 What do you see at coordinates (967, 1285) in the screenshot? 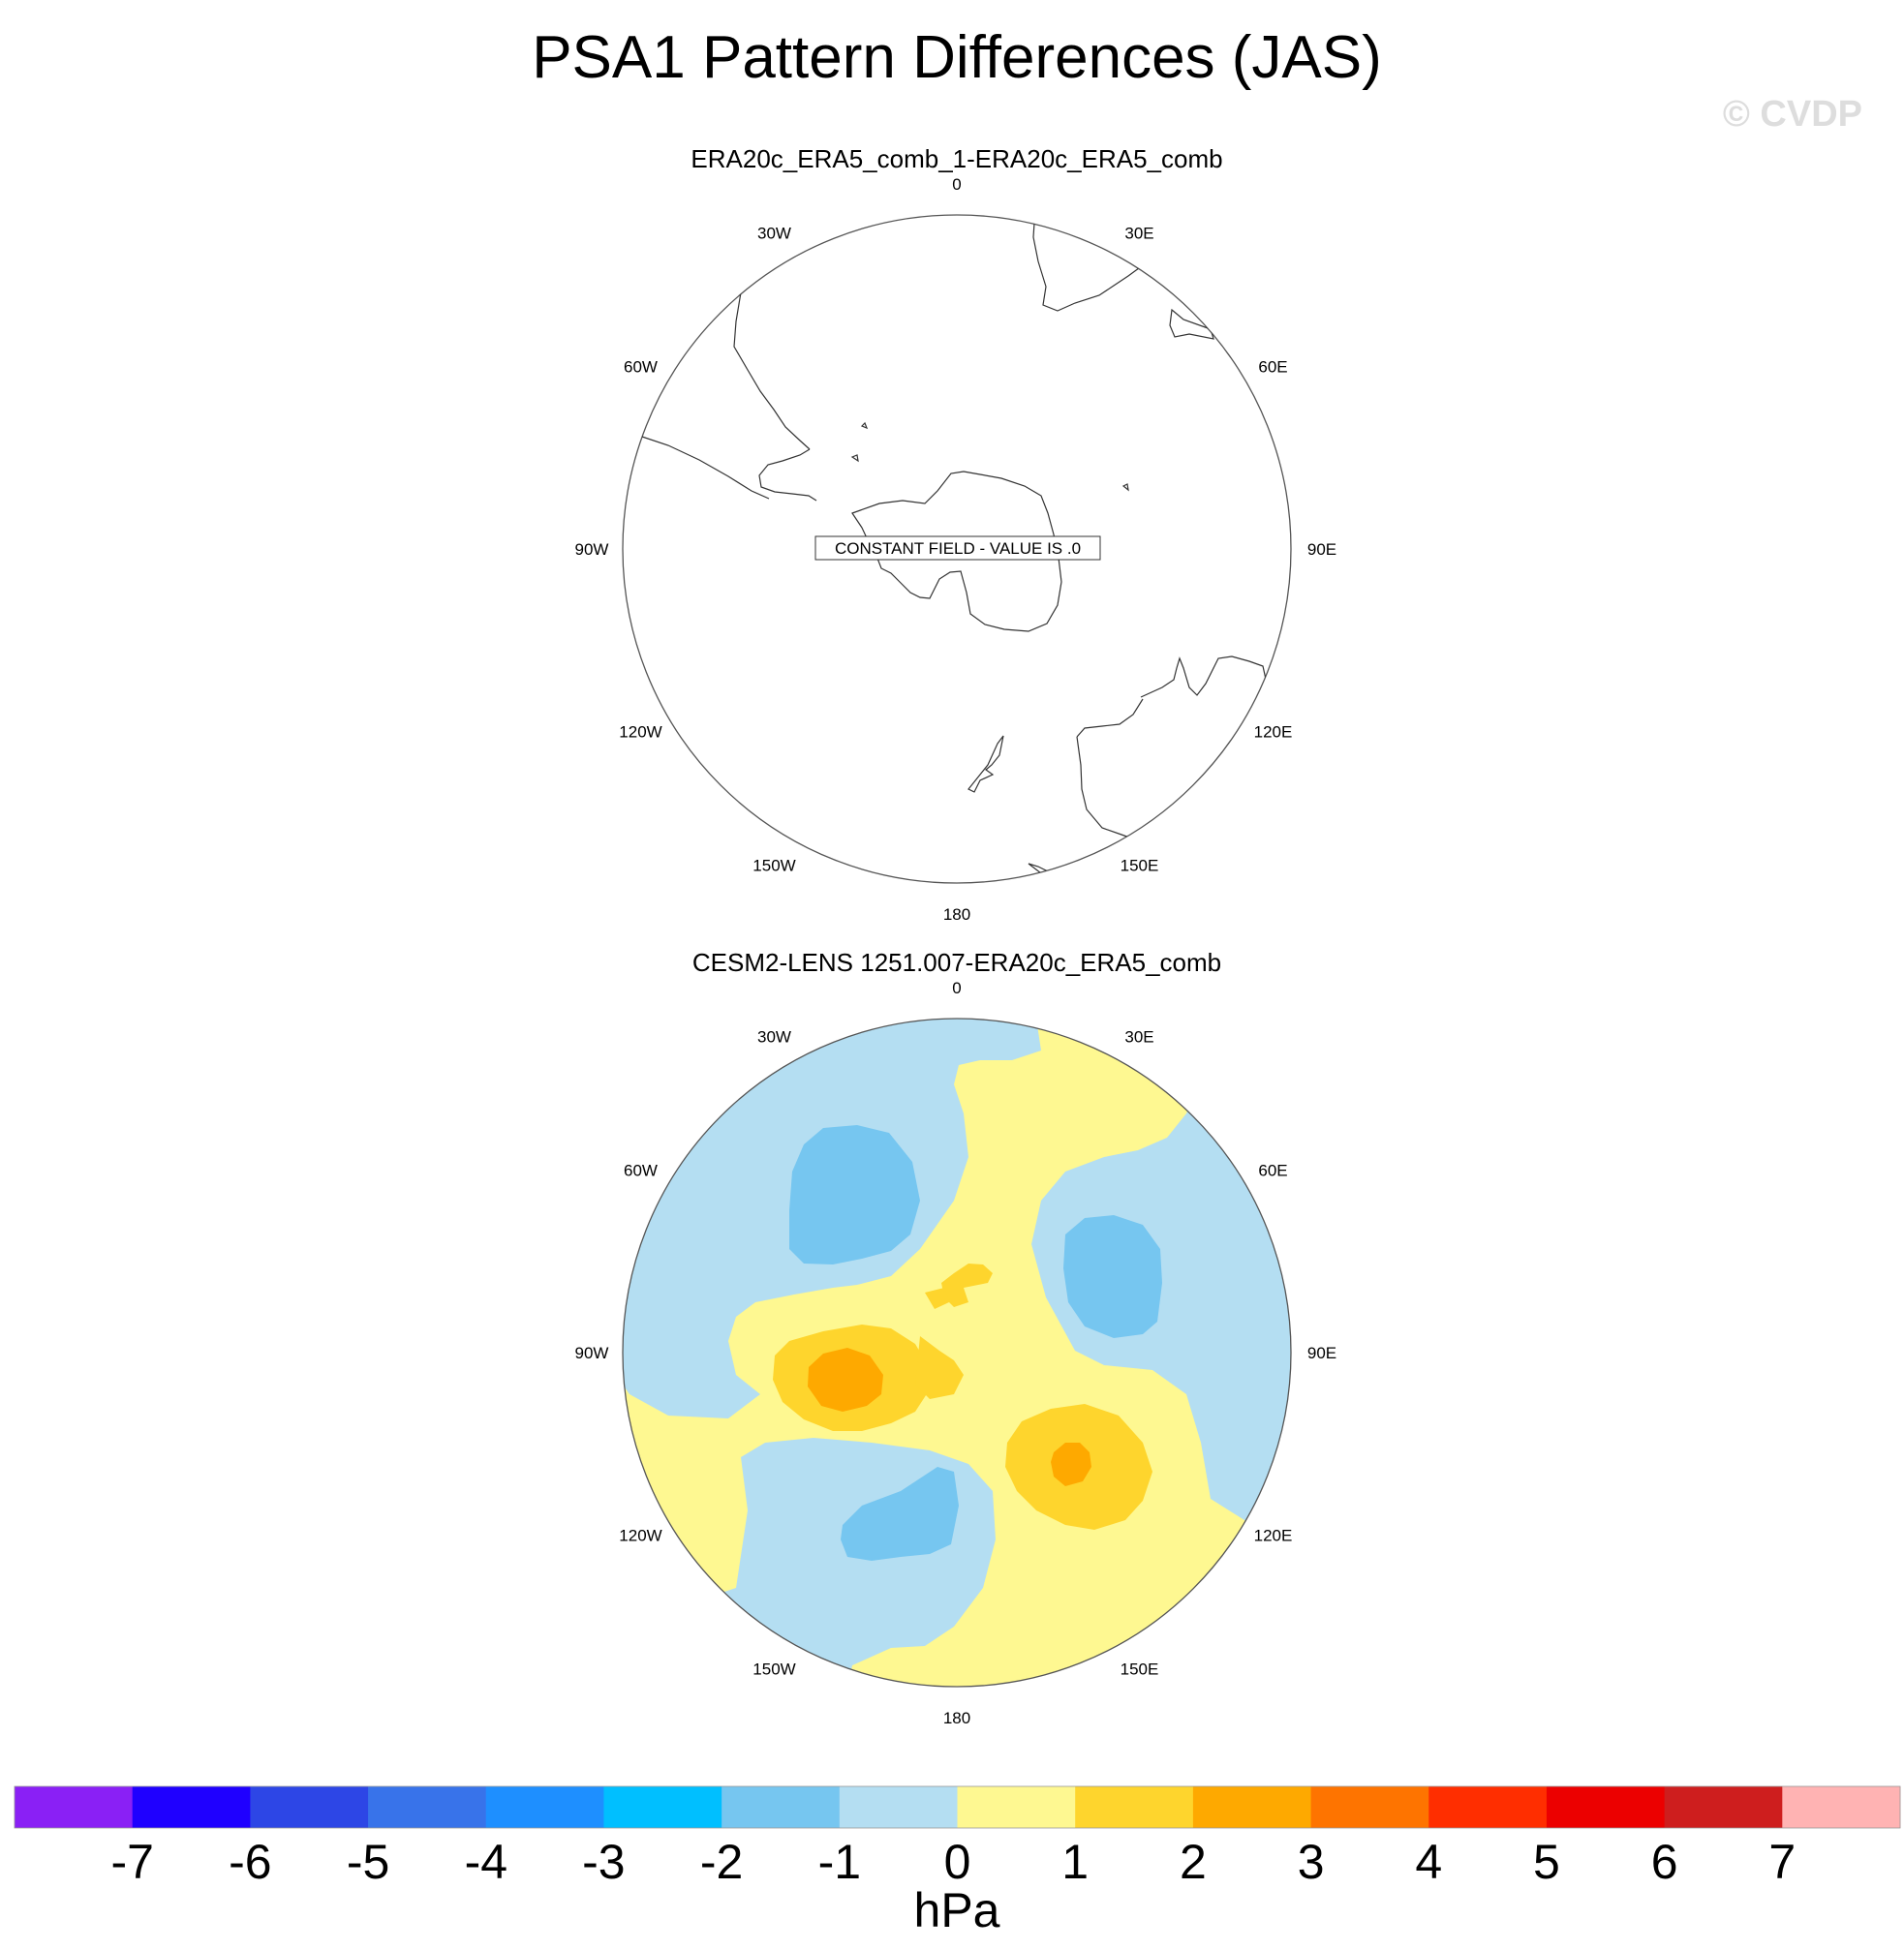
I see `contour-pos-polar-1to2` at bounding box center [967, 1285].